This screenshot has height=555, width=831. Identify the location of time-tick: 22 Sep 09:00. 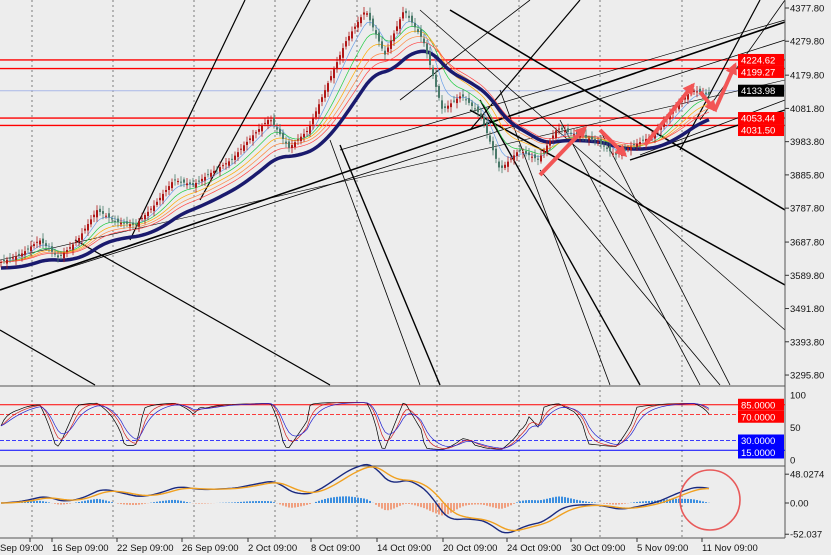
(145, 548).